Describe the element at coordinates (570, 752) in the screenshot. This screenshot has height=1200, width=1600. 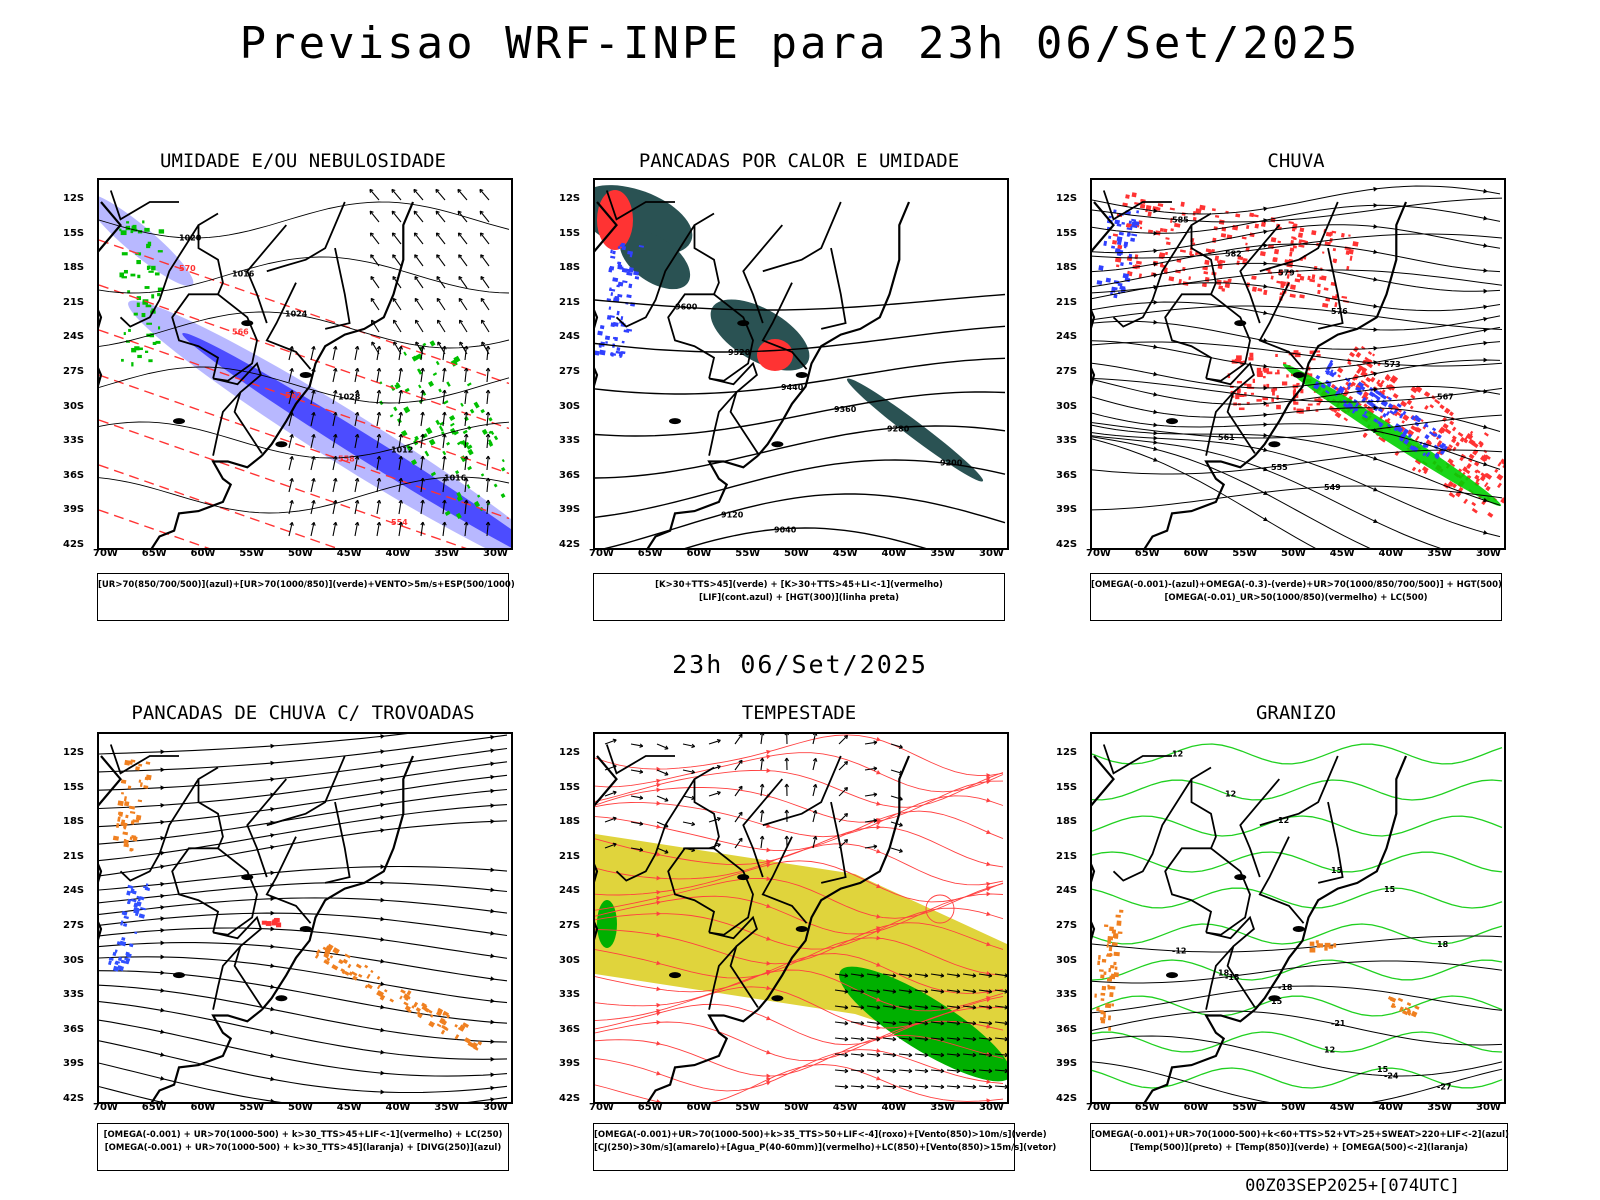
I see `lat-tick-label: 12S` at that location.